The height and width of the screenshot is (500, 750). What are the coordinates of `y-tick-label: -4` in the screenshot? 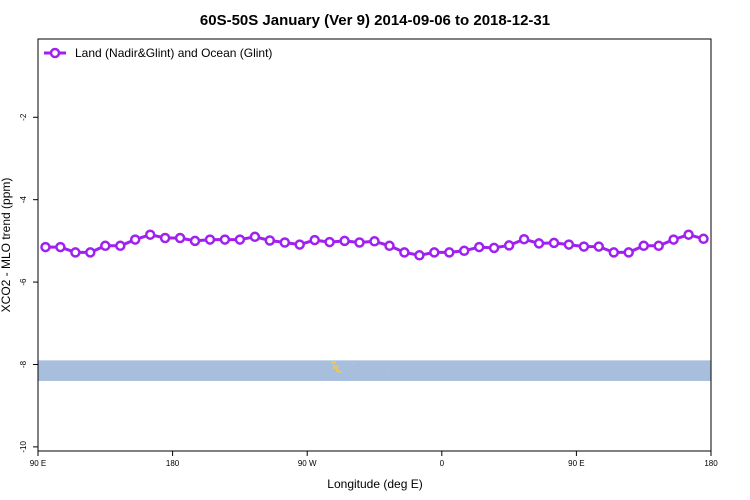 It's located at (23, 200).